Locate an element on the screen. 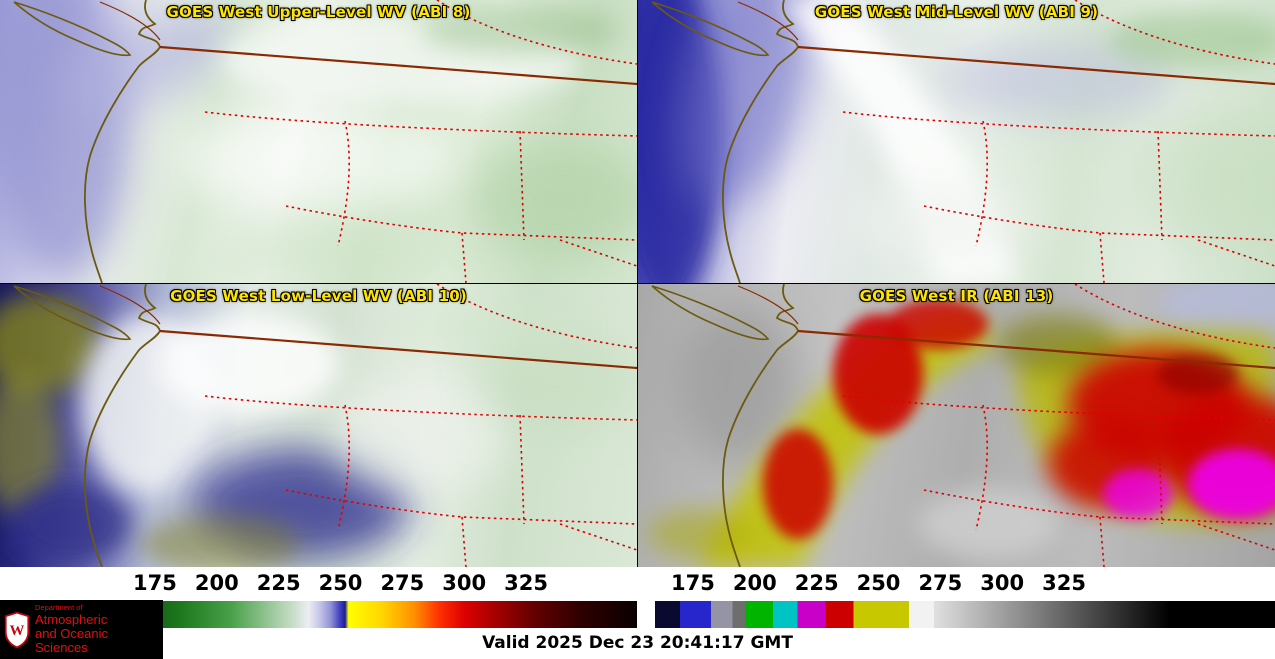 The height and width of the screenshot is (659, 1275). svg-text: W is located at coordinates (17, 631).